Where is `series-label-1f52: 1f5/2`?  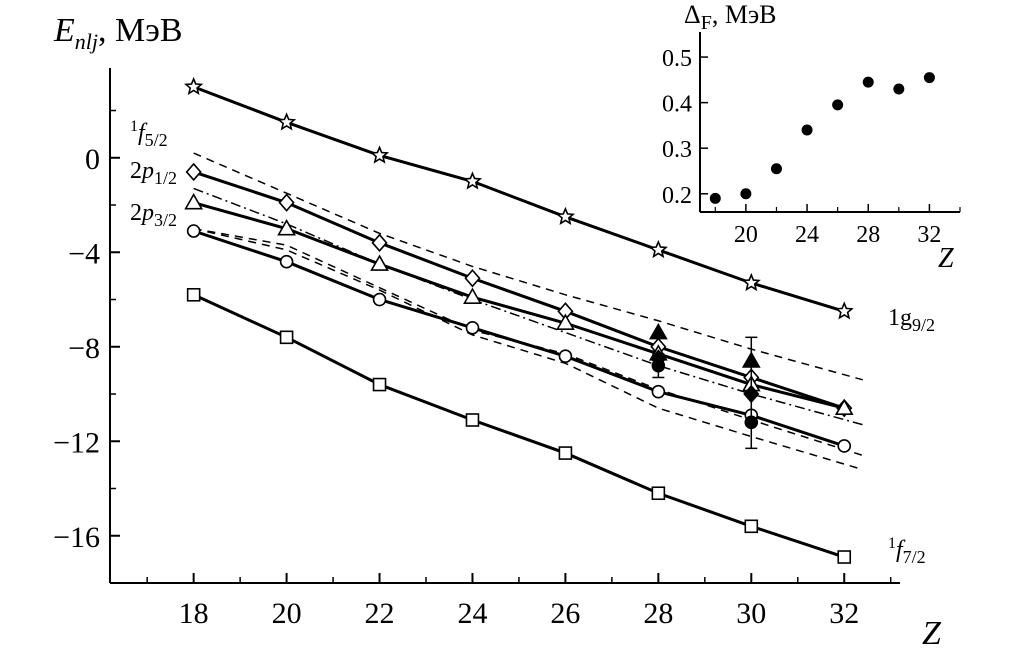
series-label-1f52: 1f5/2 is located at coordinates (149, 134).